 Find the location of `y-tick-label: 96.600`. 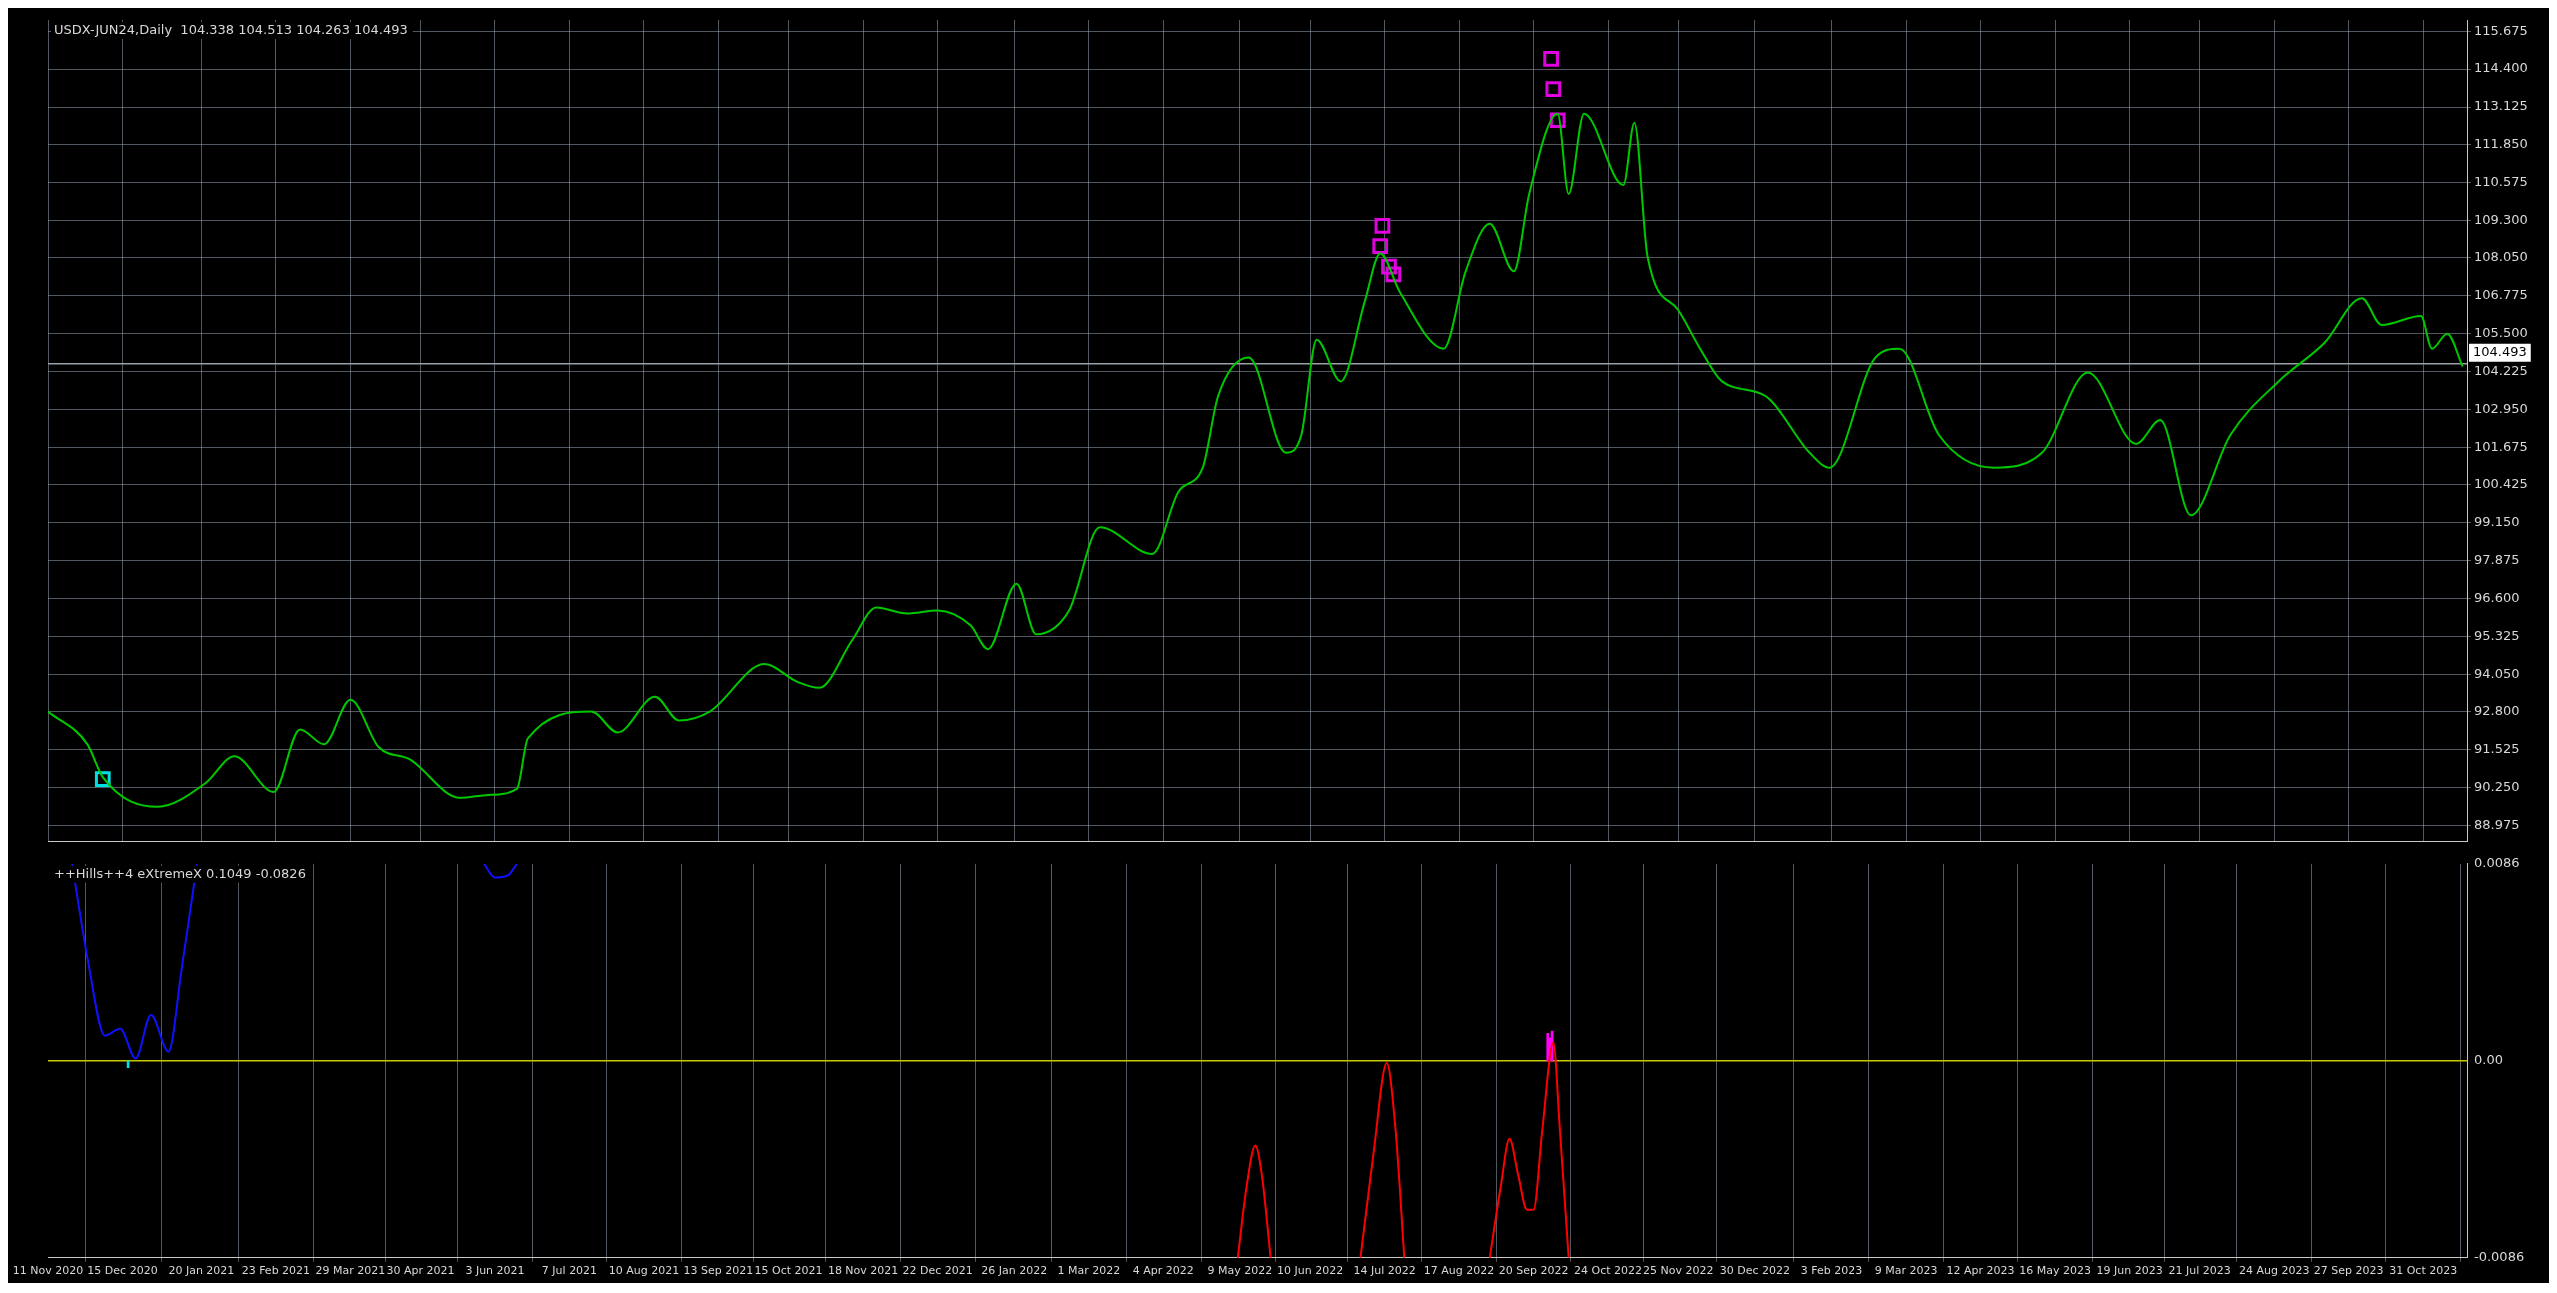

y-tick-label: 96.600 is located at coordinates (2497, 597).